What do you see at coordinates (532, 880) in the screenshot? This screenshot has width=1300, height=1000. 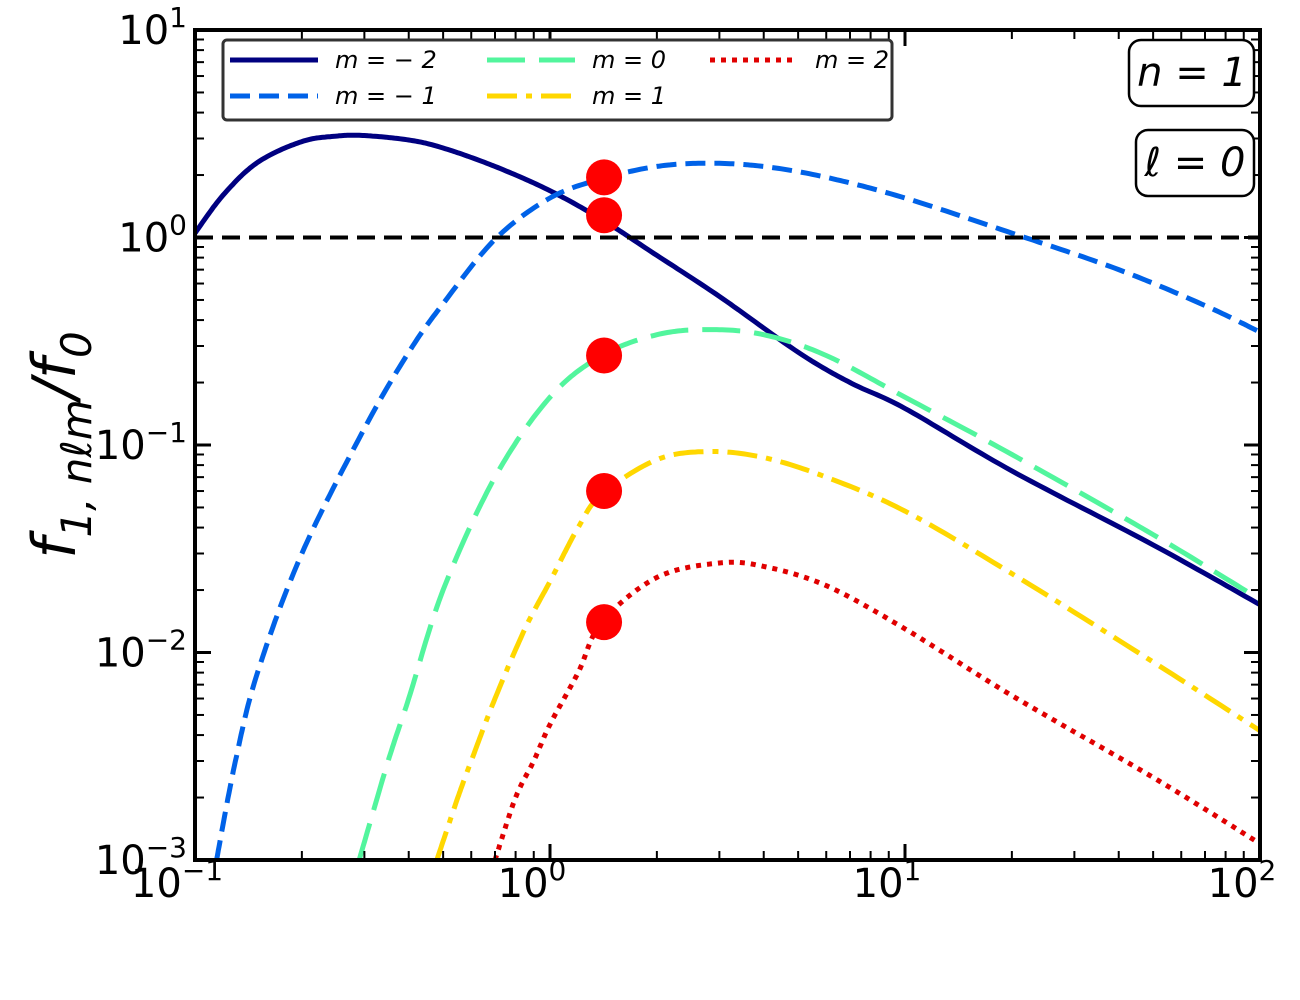 I see `x-tick-label: 10⁰` at bounding box center [532, 880].